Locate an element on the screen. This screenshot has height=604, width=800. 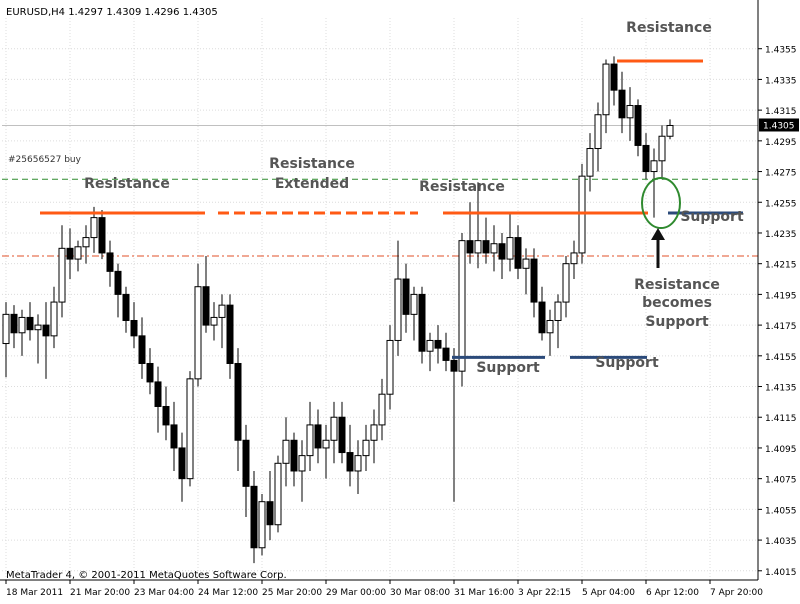
y-tick-label: 1.4215 is located at coordinates (781, 266).